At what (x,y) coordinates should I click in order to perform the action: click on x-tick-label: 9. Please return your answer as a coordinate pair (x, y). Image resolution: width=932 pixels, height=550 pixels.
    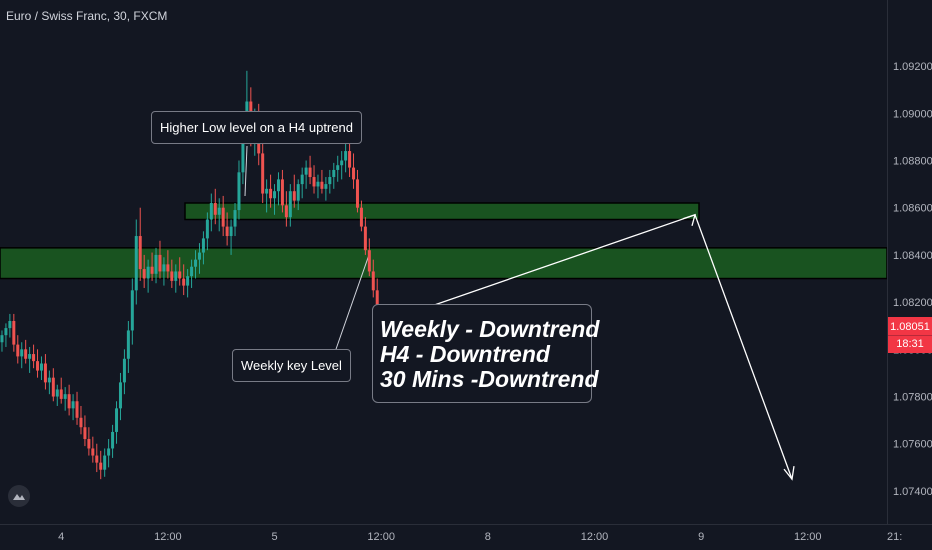
    Looking at the image, I should click on (701, 537).